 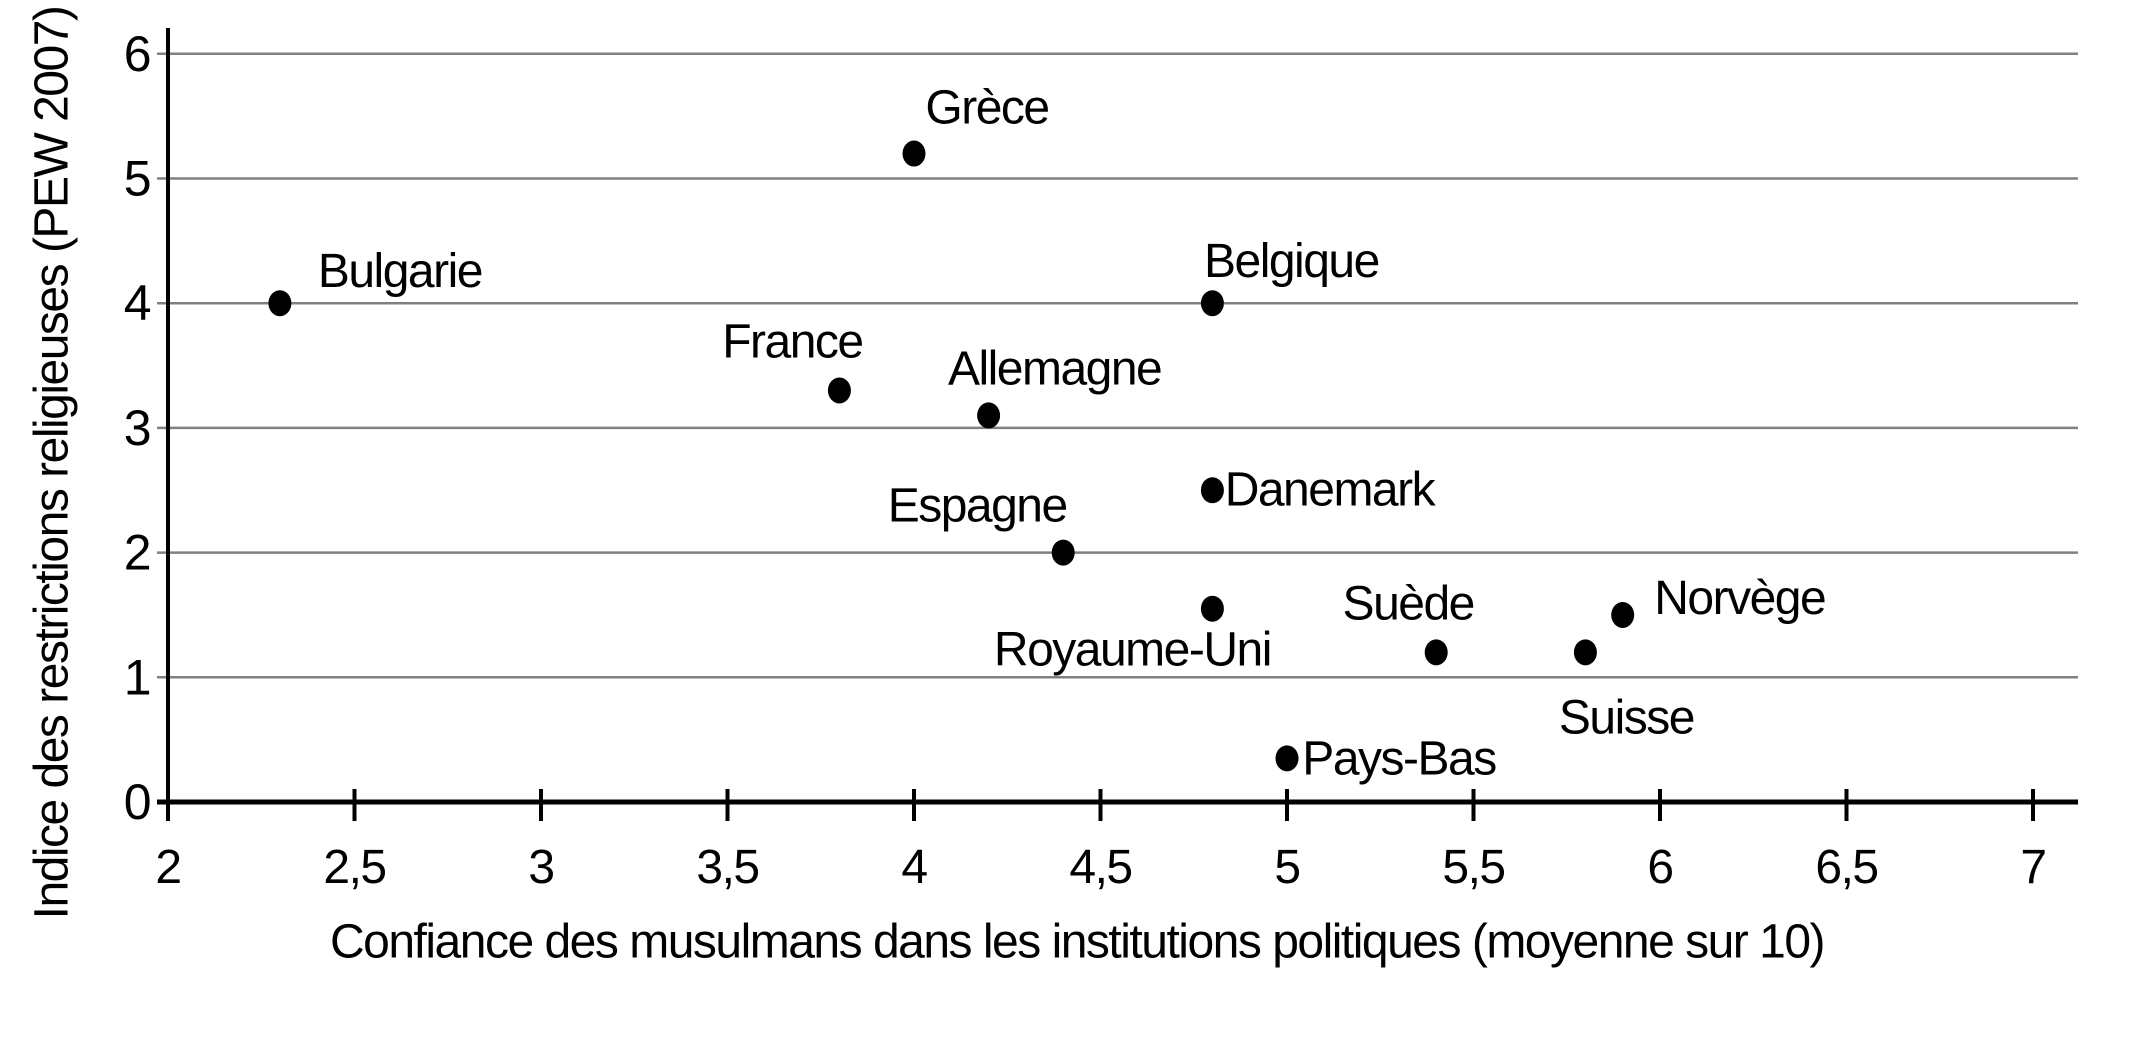 I want to click on point-label: Suède, so click(x=1408, y=603).